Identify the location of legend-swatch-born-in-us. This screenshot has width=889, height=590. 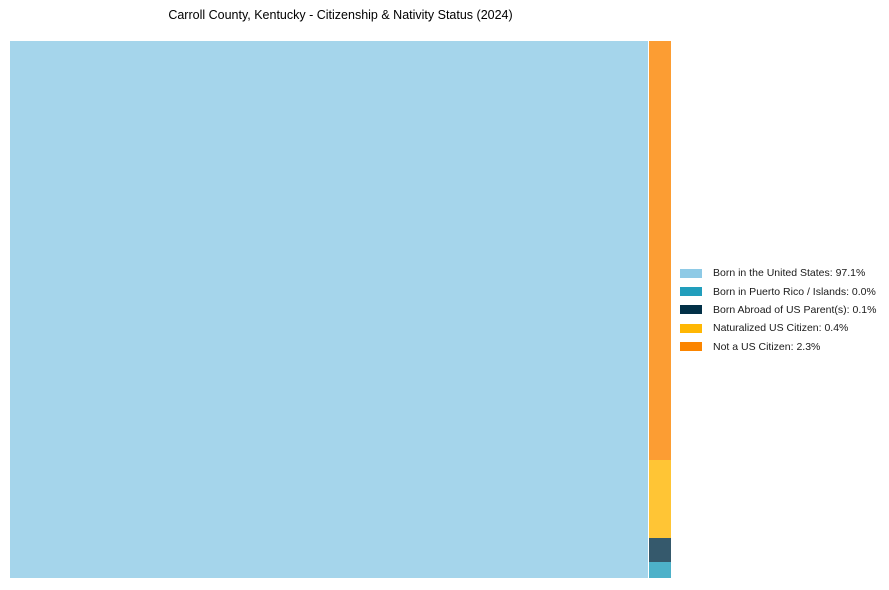
(691, 273).